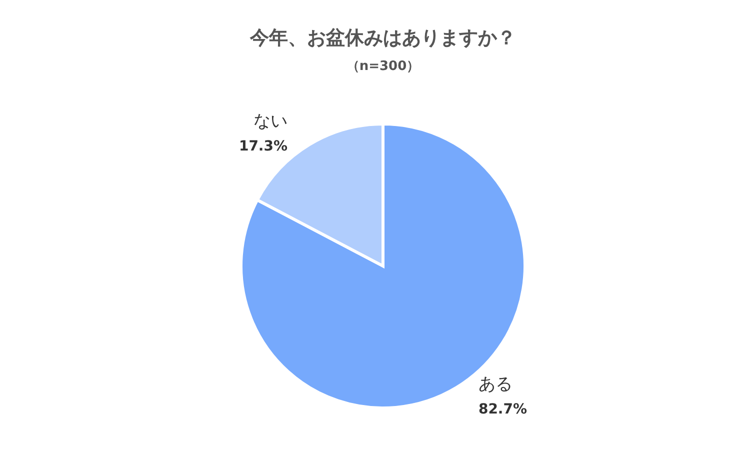  I want to click on chart-title: 今年、お盆休みはありますか？, so click(382, 38).